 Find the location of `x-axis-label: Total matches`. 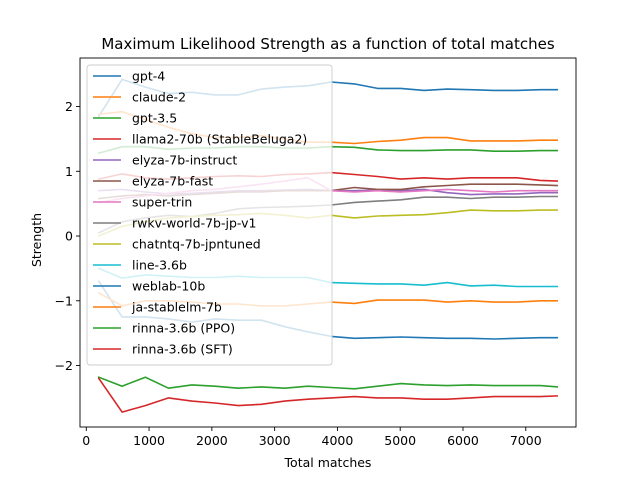

x-axis-label: Total matches is located at coordinates (328, 462).